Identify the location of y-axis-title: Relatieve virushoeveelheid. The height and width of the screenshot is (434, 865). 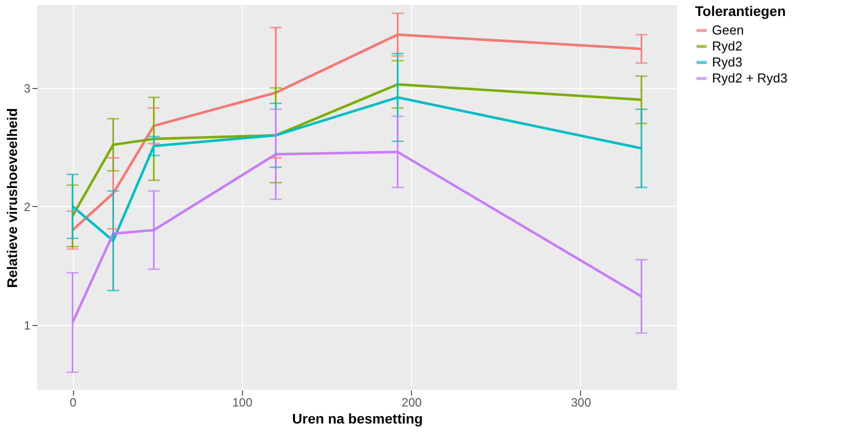
(12, 198).